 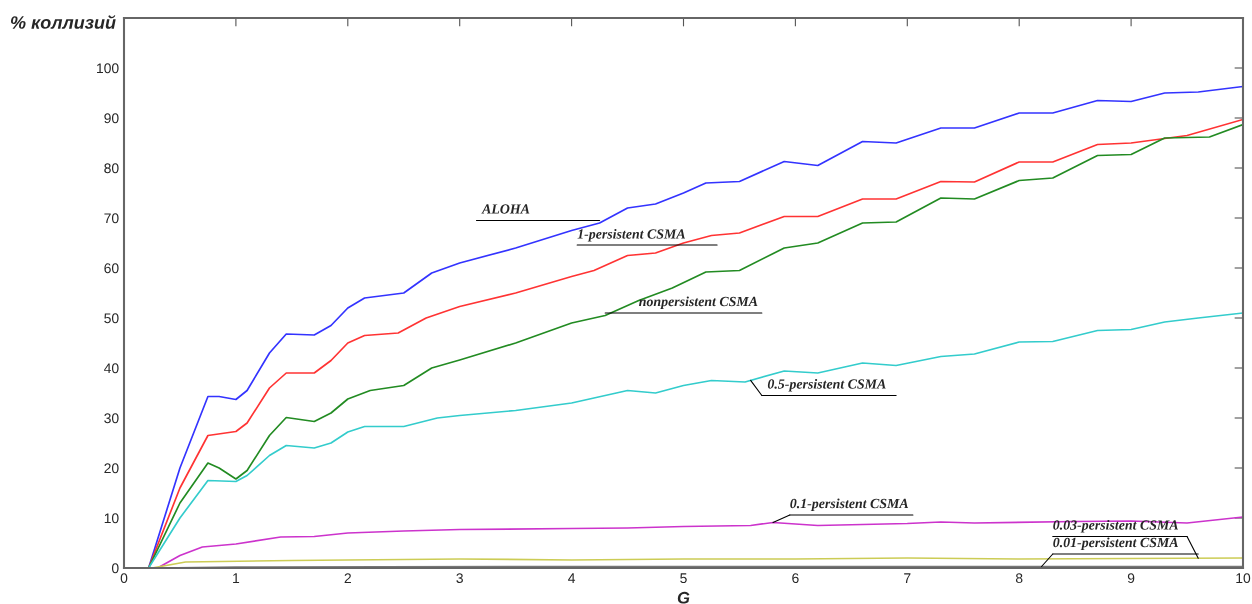 What do you see at coordinates (111, 518) in the screenshot?
I see `y-tick-label: 10` at bounding box center [111, 518].